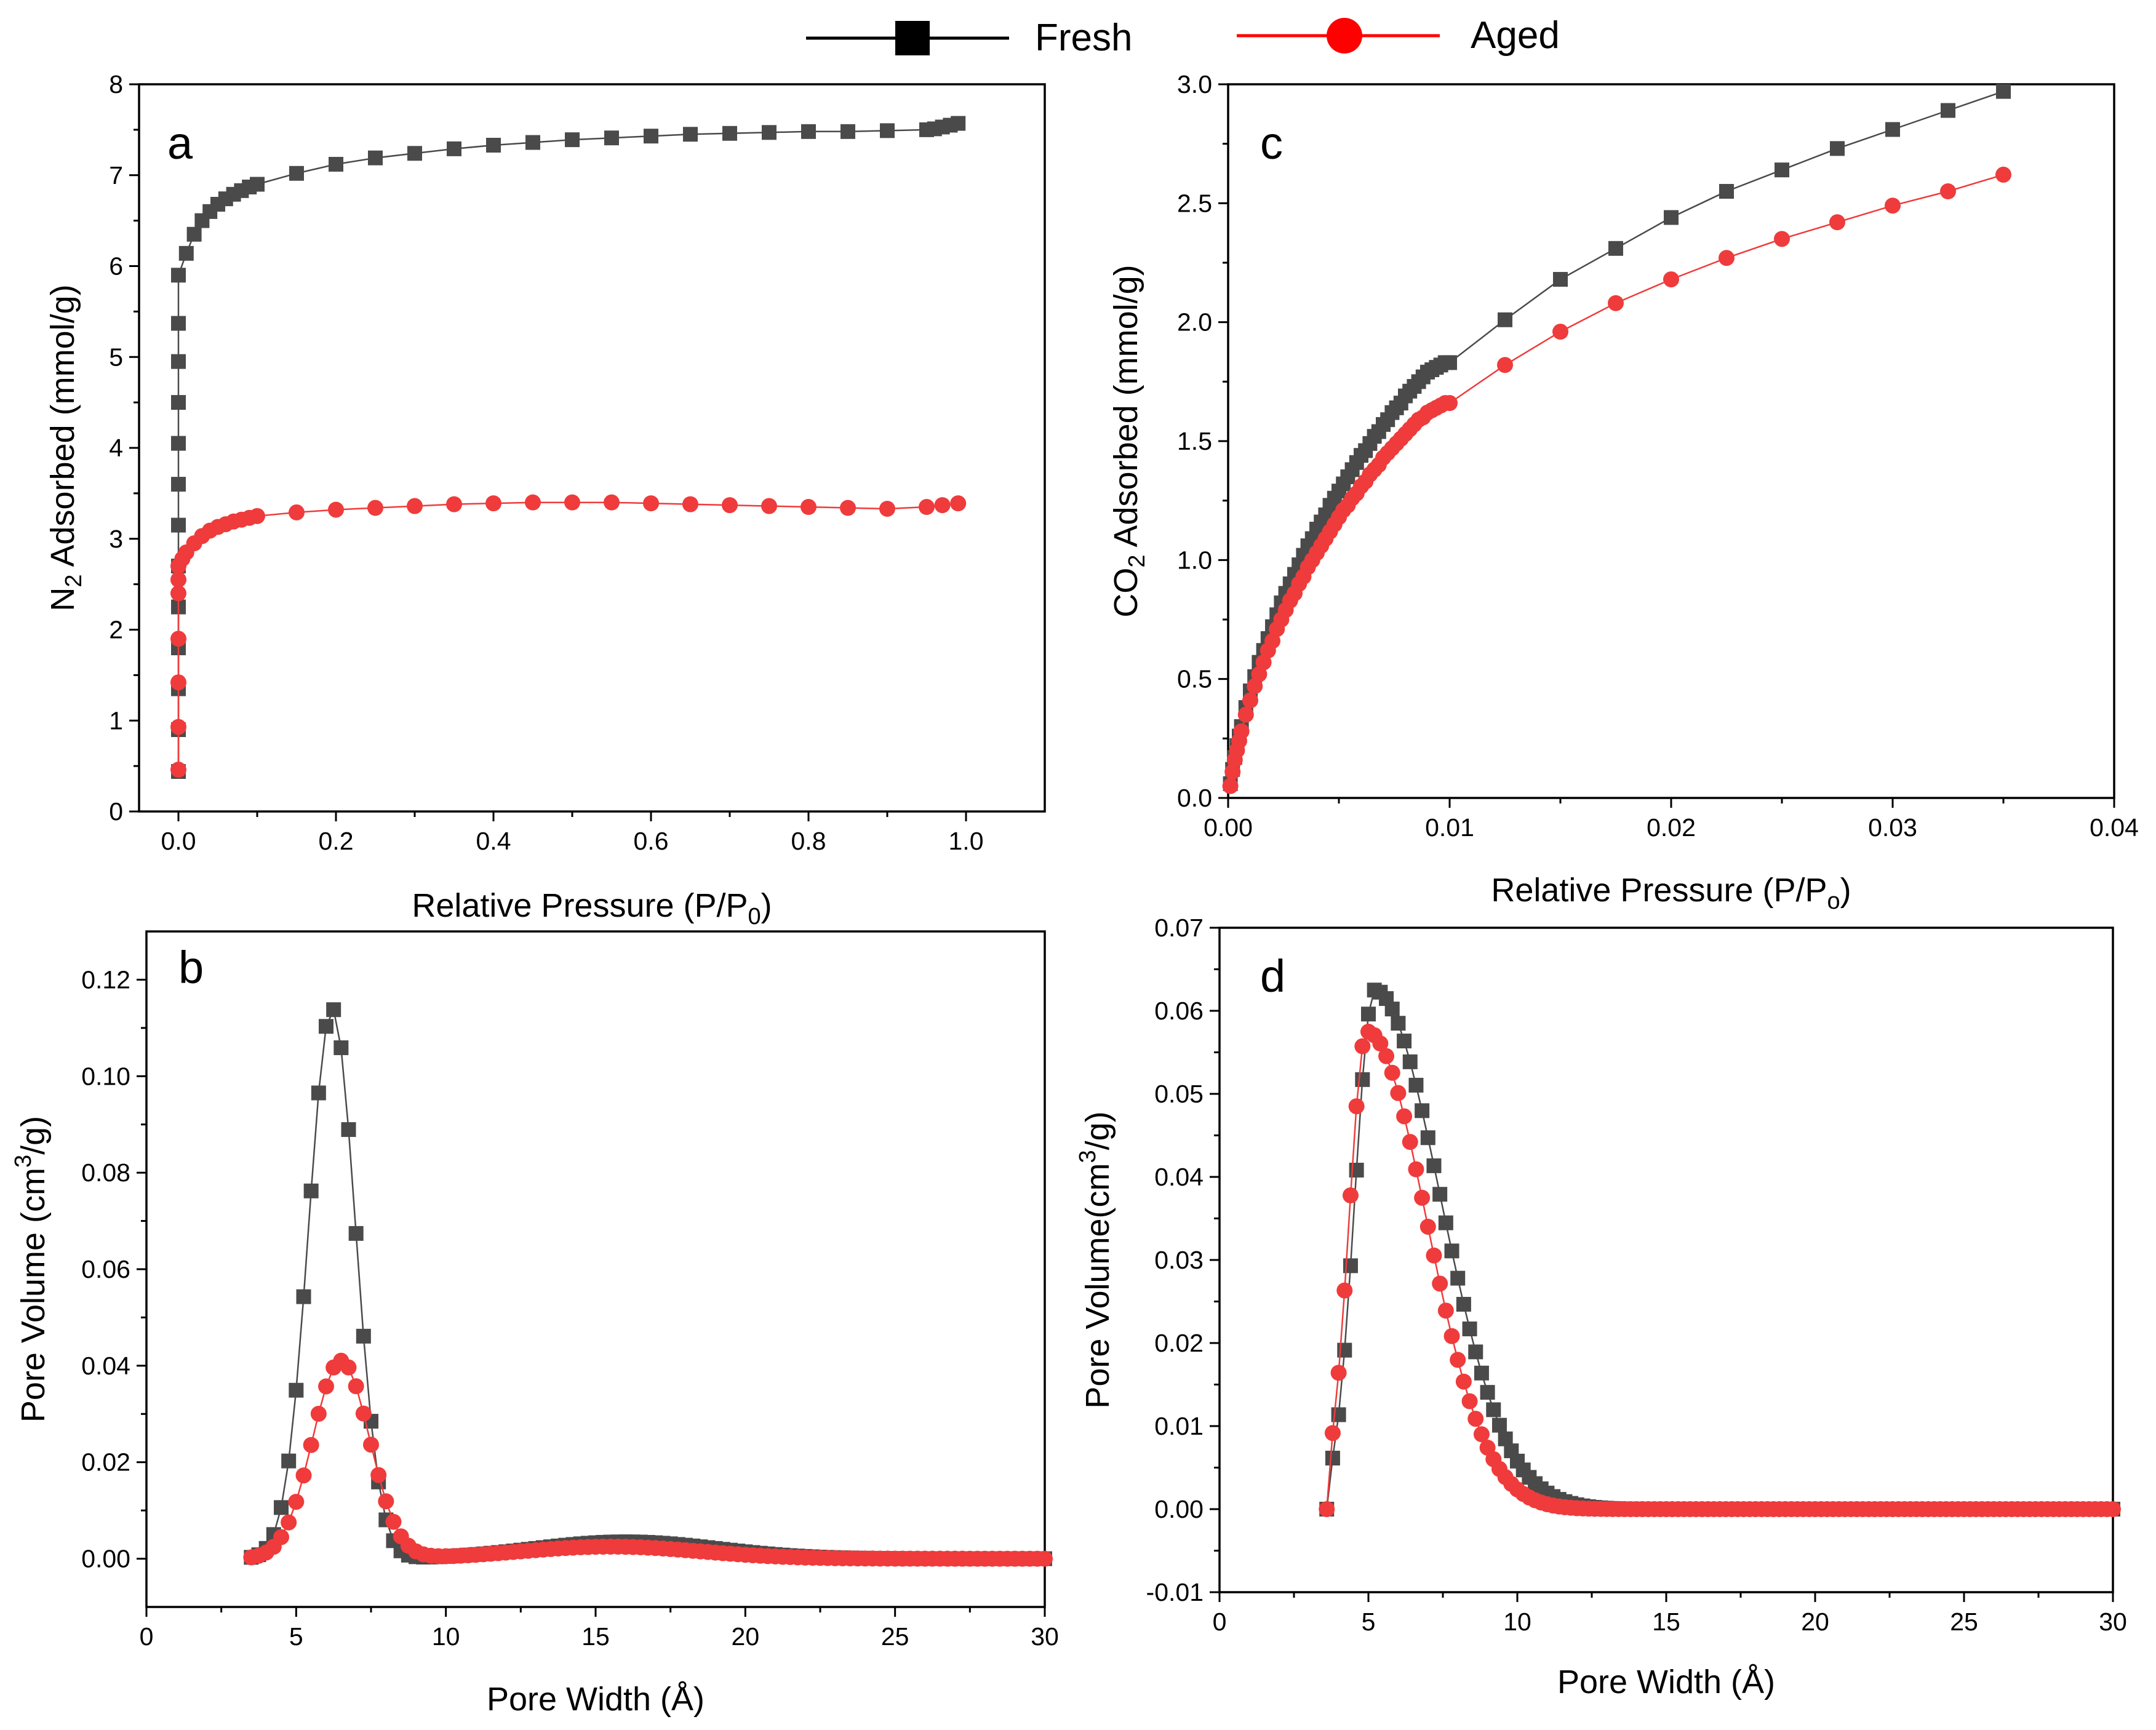  Describe the element at coordinates (648, 1284) in the screenshot. I see `panel-b-marks` at that location.